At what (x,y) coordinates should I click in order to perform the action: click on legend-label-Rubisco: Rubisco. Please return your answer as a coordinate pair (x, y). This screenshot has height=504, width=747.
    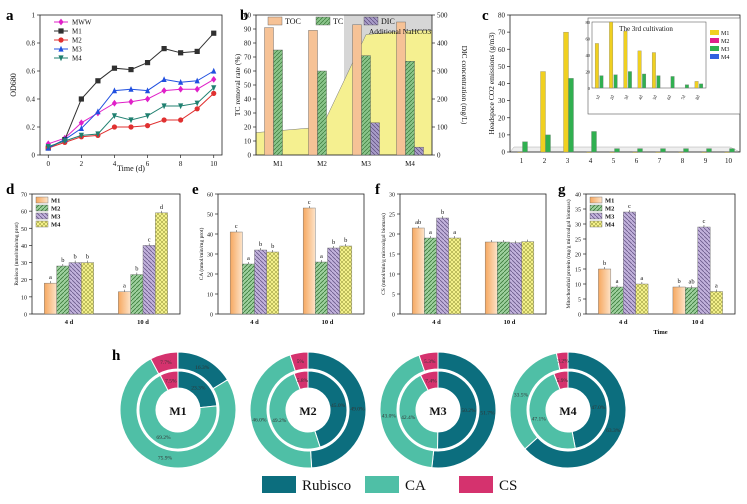
    Looking at the image, I should click on (326, 486).